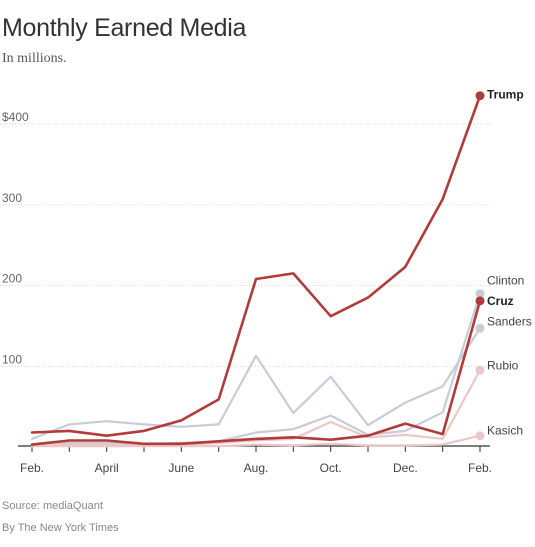 This screenshot has width=535, height=547. I want to click on series-end-labels: Sanders Clinton Kasich Rubio Cruz Trump, so click(509, 263).